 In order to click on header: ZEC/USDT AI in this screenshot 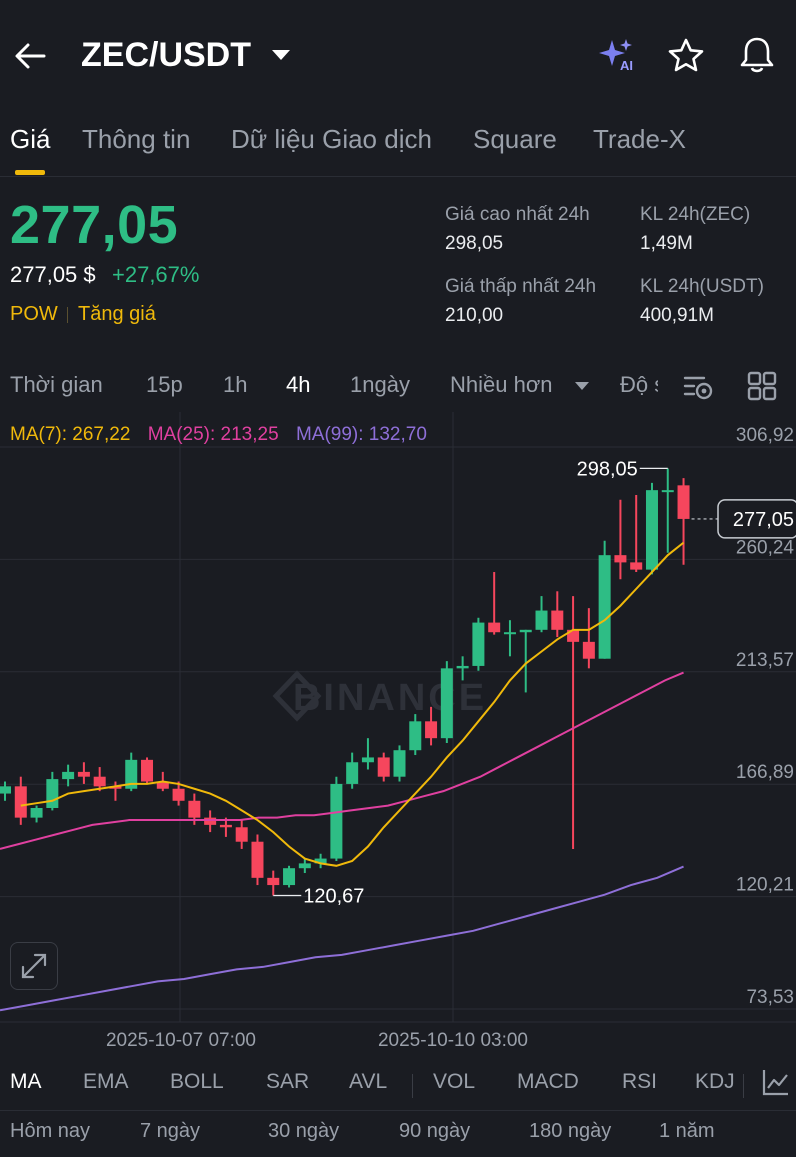, I will do `click(398, 56)`.